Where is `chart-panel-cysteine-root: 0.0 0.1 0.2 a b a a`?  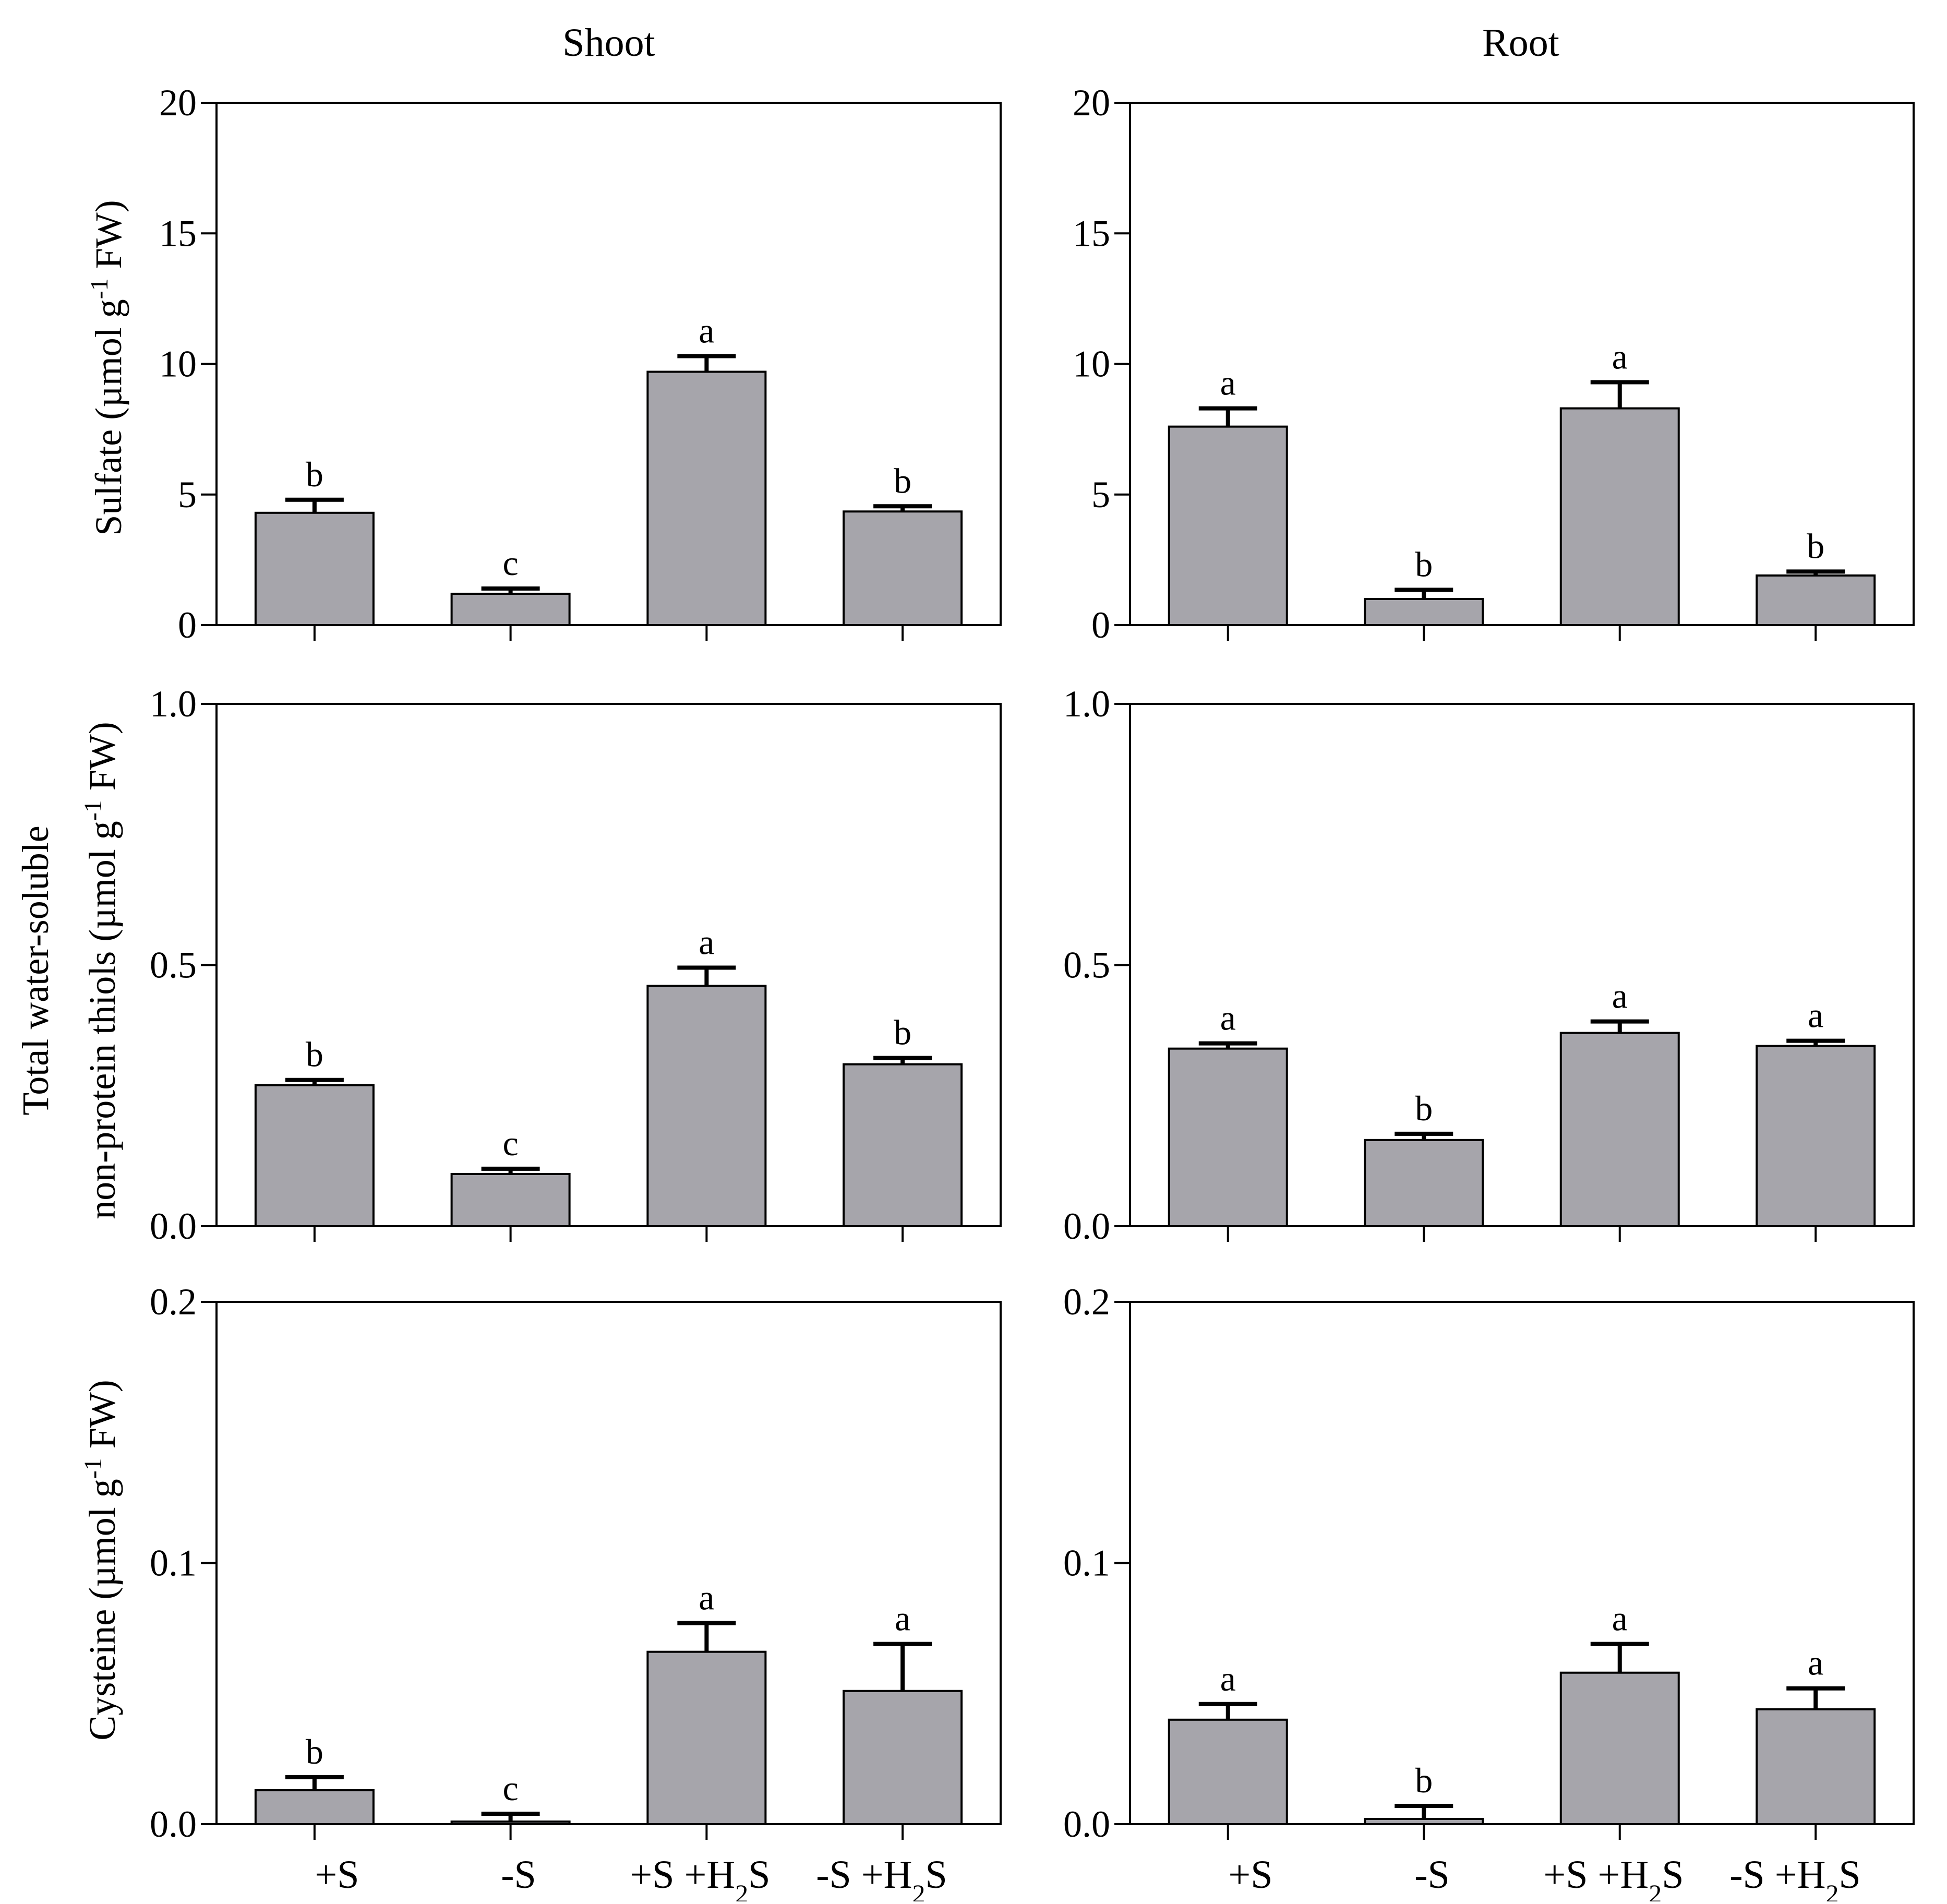
chart-panel-cysteine-root: 0.0 0.1 0.2 a b a a is located at coordinates (1489, 1563).